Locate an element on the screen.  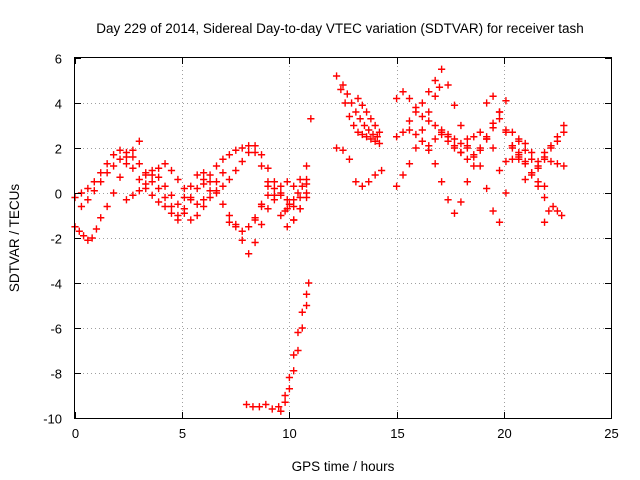
y-tick-label: -6 is located at coordinates (56, 329).